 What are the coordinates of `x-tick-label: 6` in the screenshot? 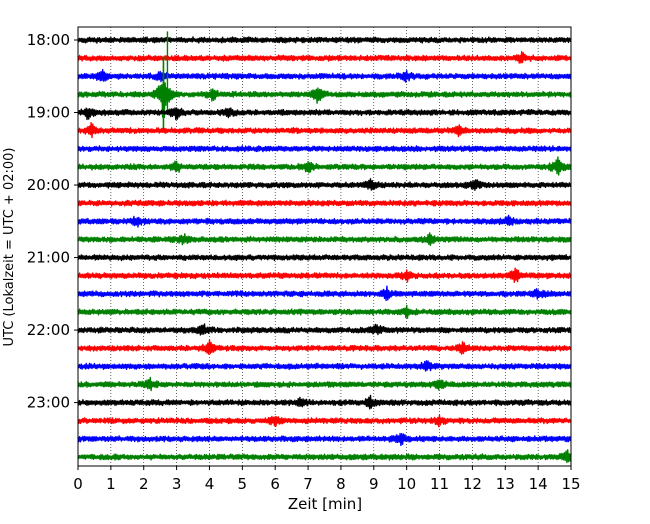 It's located at (275, 484).